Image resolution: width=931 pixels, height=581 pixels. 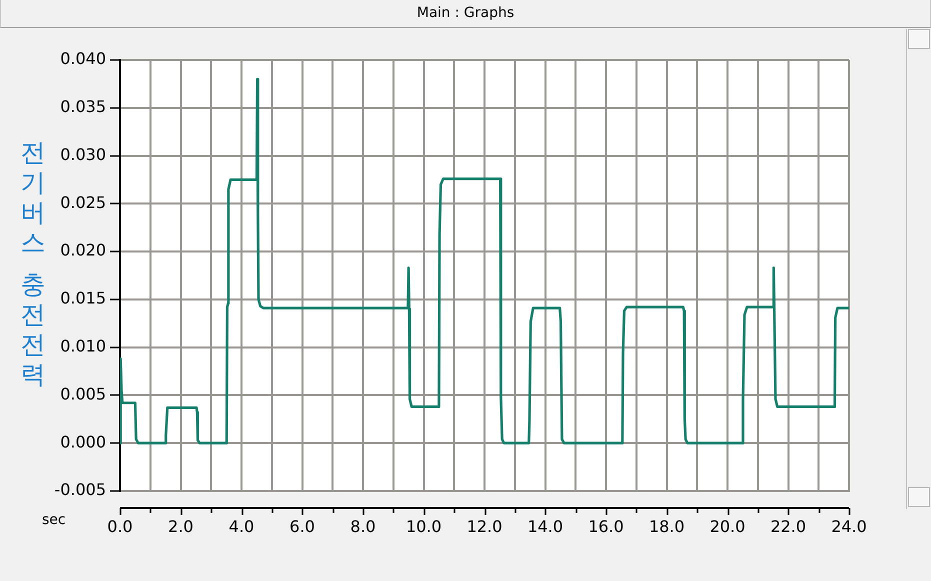 I want to click on x-tick-label: 2.0, so click(x=181, y=526).